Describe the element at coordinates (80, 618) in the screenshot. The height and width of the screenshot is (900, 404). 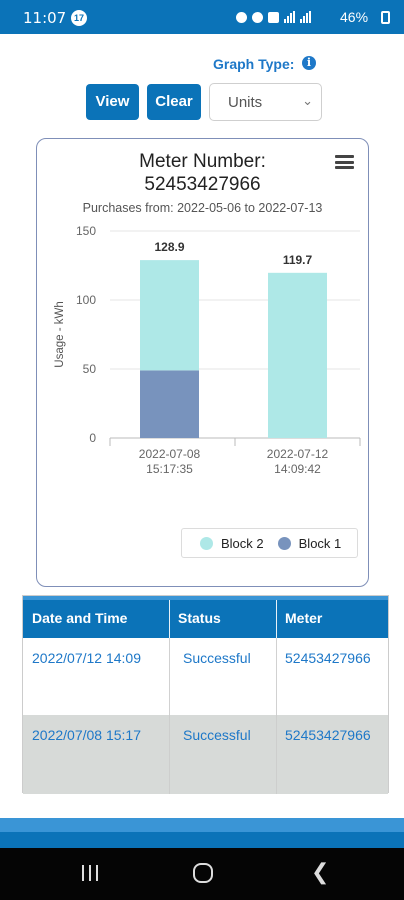
I see `header-date-time: Date and Time` at that location.